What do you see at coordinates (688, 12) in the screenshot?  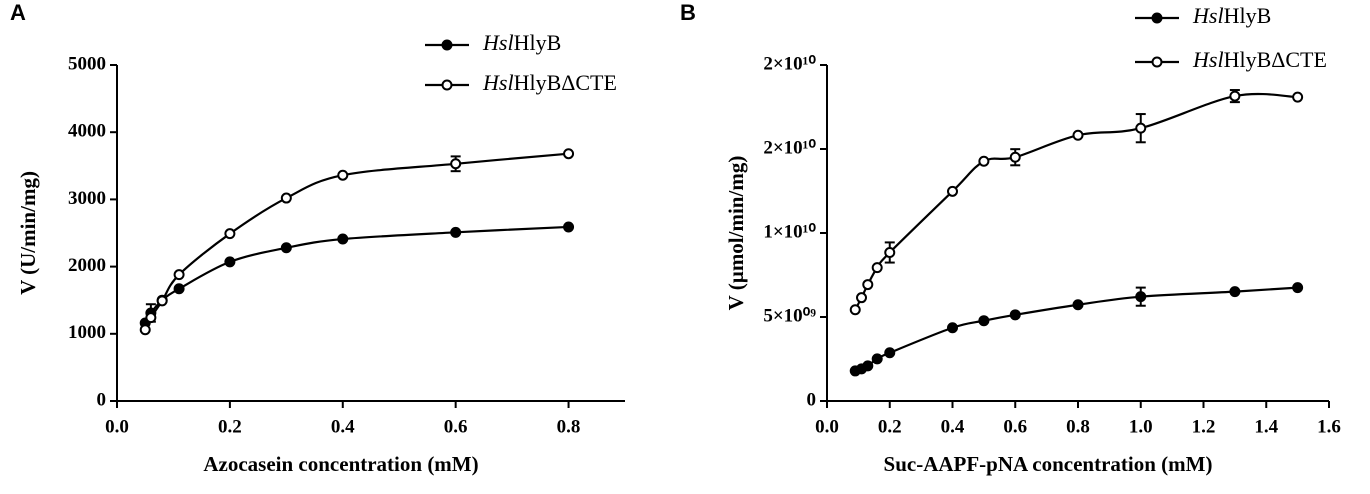 I see `panel-label: B` at bounding box center [688, 12].